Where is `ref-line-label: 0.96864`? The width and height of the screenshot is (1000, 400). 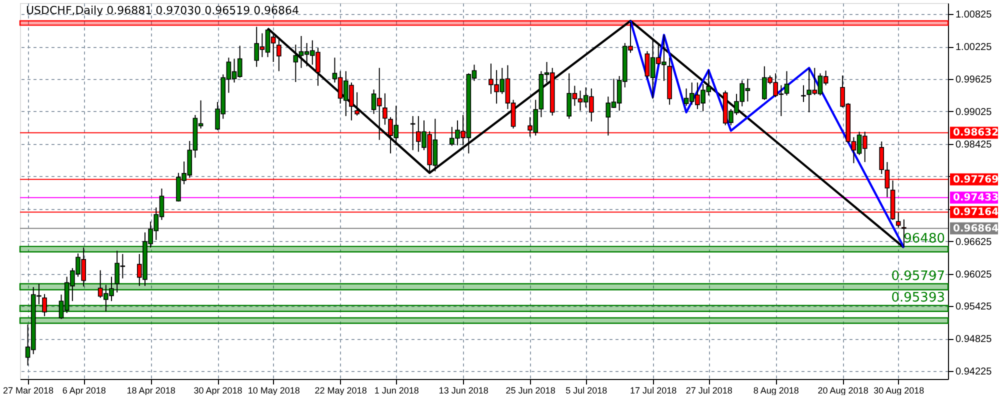
ref-line-label: 0.96864 is located at coordinates (976, 228).